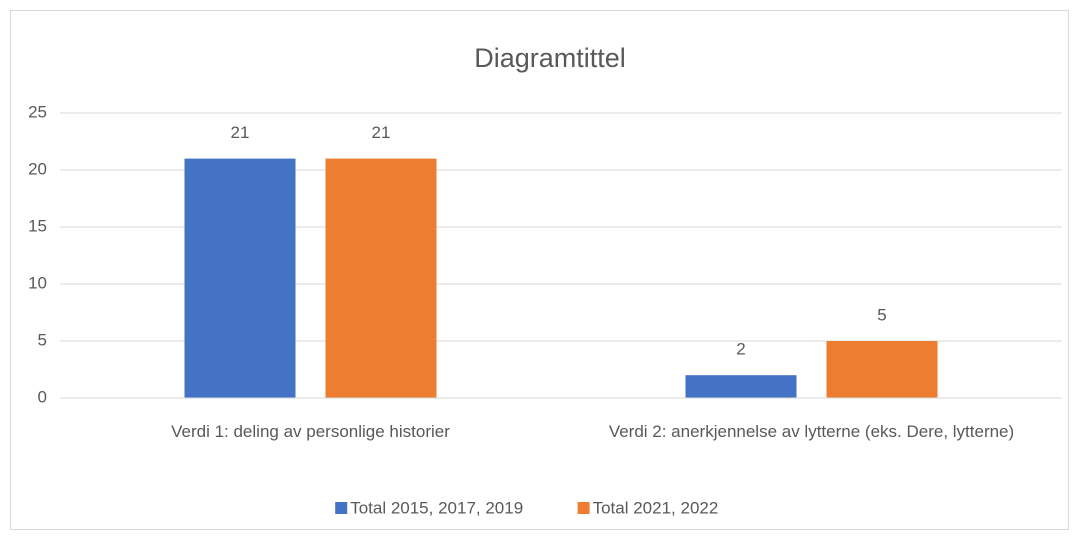 The height and width of the screenshot is (540, 1079). What do you see at coordinates (310, 431) in the screenshot?
I see `x-tick-label: Verdi 1: deling av personlige historier` at bounding box center [310, 431].